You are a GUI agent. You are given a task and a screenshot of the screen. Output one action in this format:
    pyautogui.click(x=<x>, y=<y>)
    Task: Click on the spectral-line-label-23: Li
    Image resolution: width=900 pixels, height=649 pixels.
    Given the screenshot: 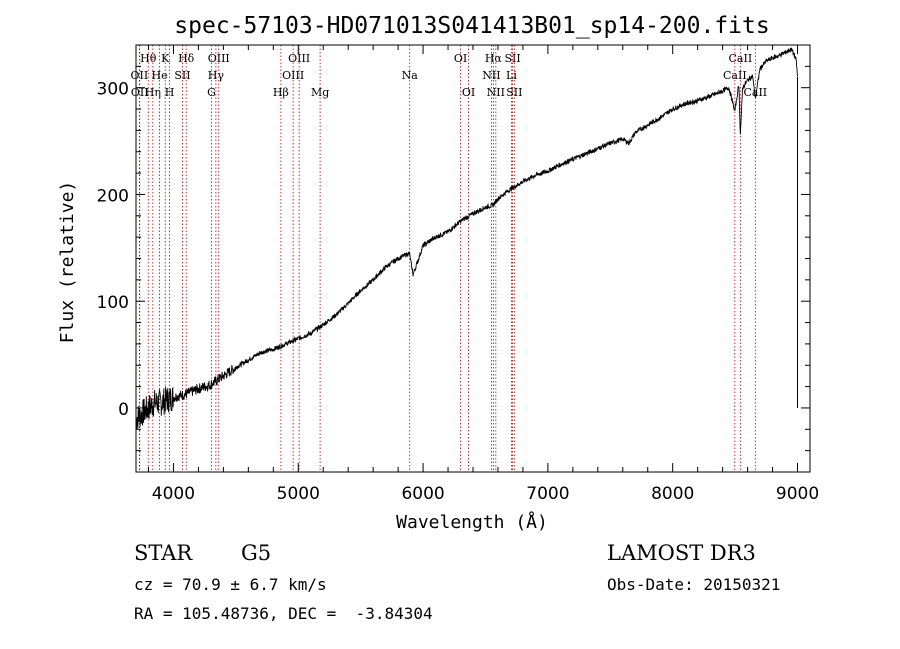 What is the action you would take?
    pyautogui.click(x=511, y=75)
    